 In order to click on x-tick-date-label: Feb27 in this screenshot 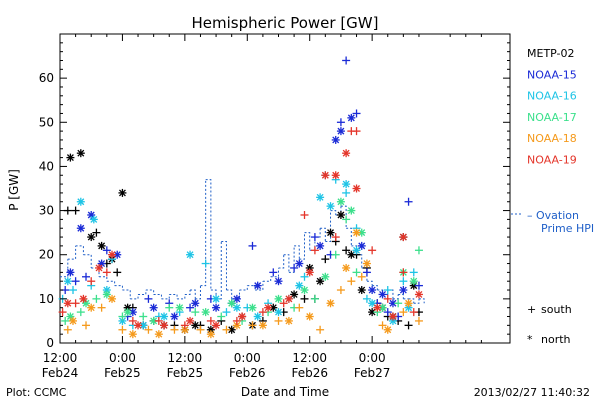, I will do `click(372, 373)`.